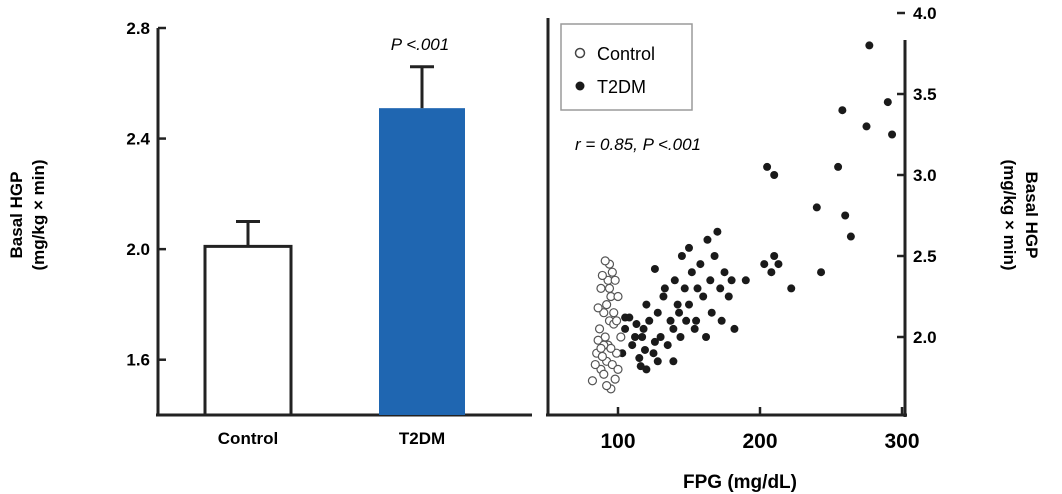  Describe the element at coordinates (925, 94) in the screenshot. I see `scatter-y-tick-label: 3.5` at that location.